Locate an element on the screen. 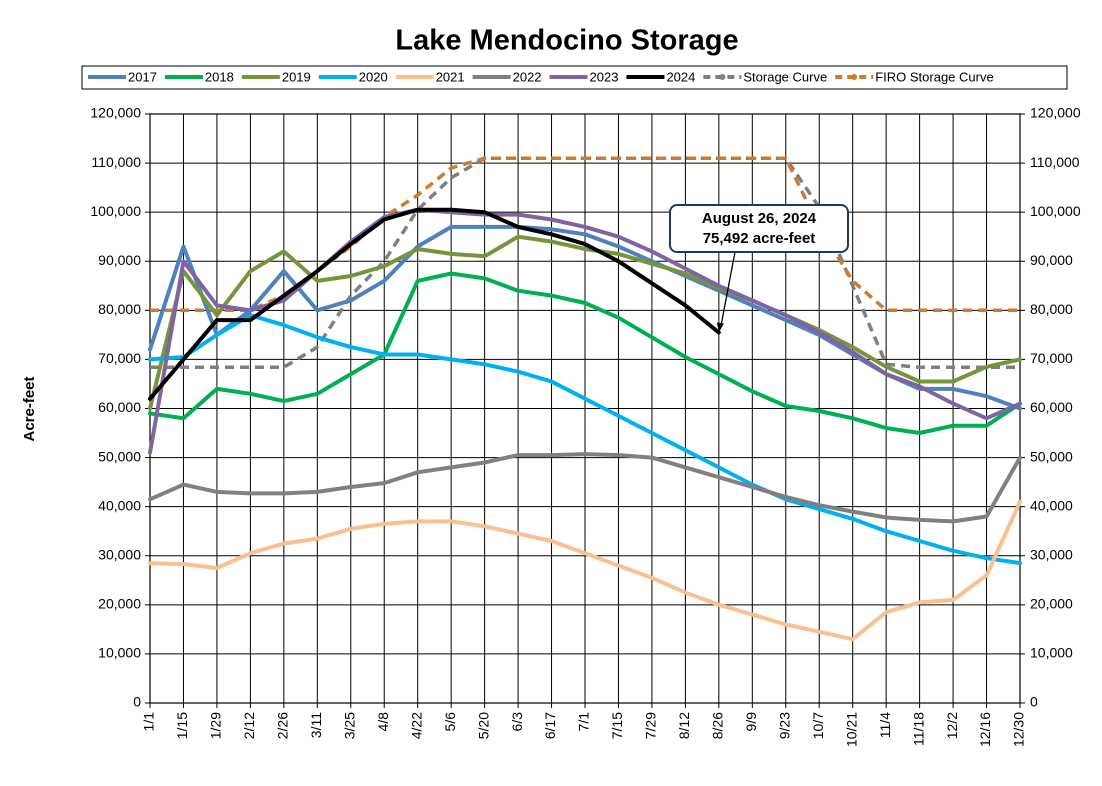  x-tick-label: 1/15 is located at coordinates (182, 725).